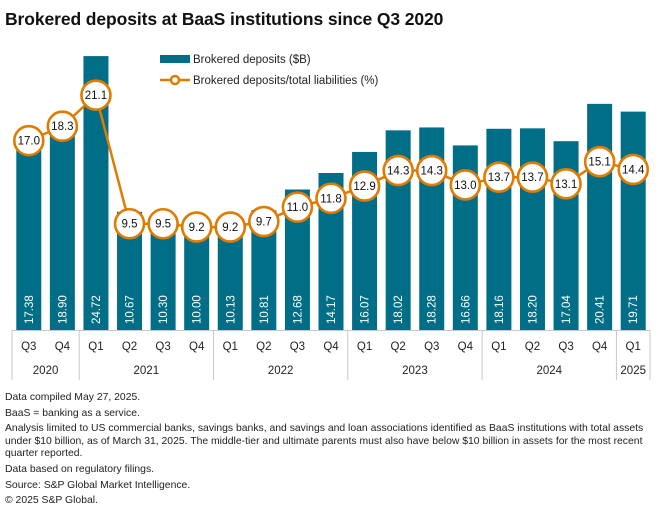 The width and height of the screenshot is (660, 516). Describe the element at coordinates (500, 309) in the screenshot. I see `bar-value-label: 18.16` at that location.